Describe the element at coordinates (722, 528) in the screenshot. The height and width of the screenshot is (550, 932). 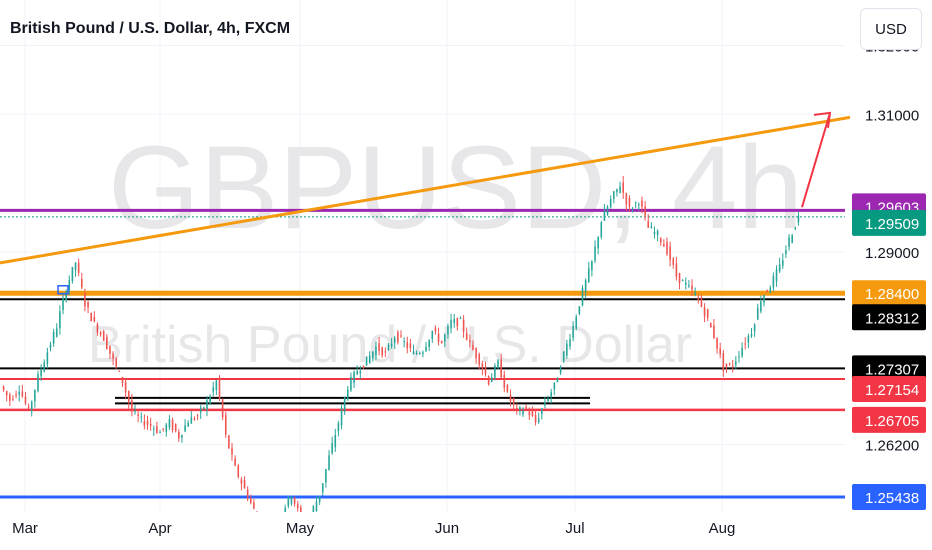
I see `time-tick-label: Aug` at that location.